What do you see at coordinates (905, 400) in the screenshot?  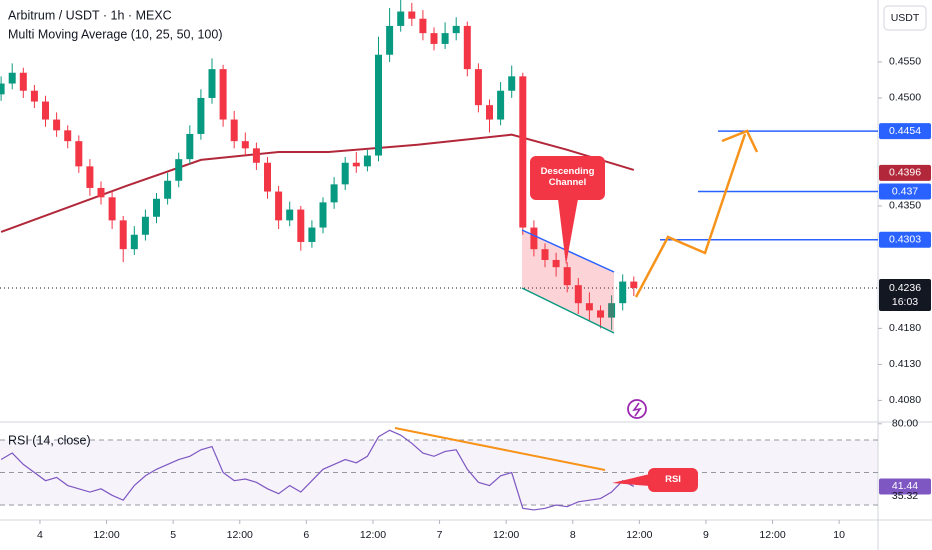 I see `price-tick-label: 0.4080` at bounding box center [905, 400].